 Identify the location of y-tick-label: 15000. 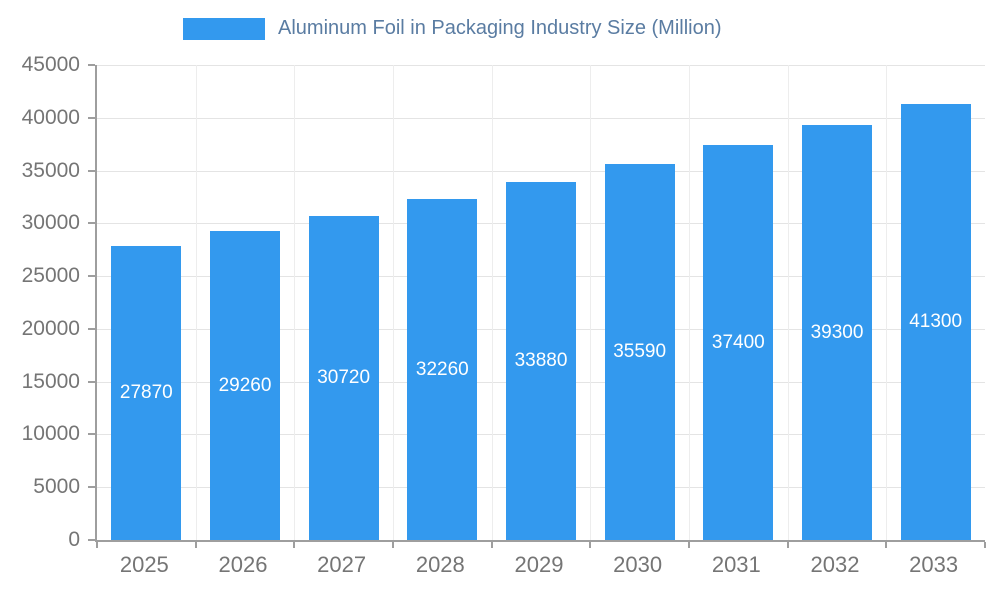
(50, 381).